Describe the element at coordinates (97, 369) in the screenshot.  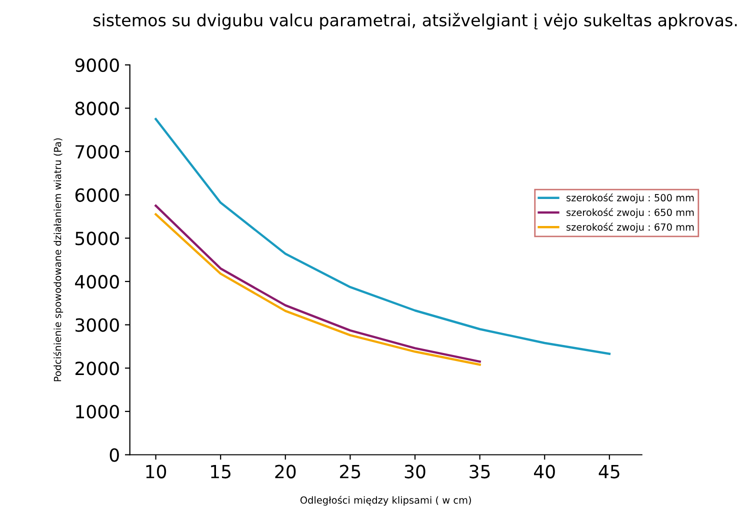
I see `y-tick-label: 2000` at that location.